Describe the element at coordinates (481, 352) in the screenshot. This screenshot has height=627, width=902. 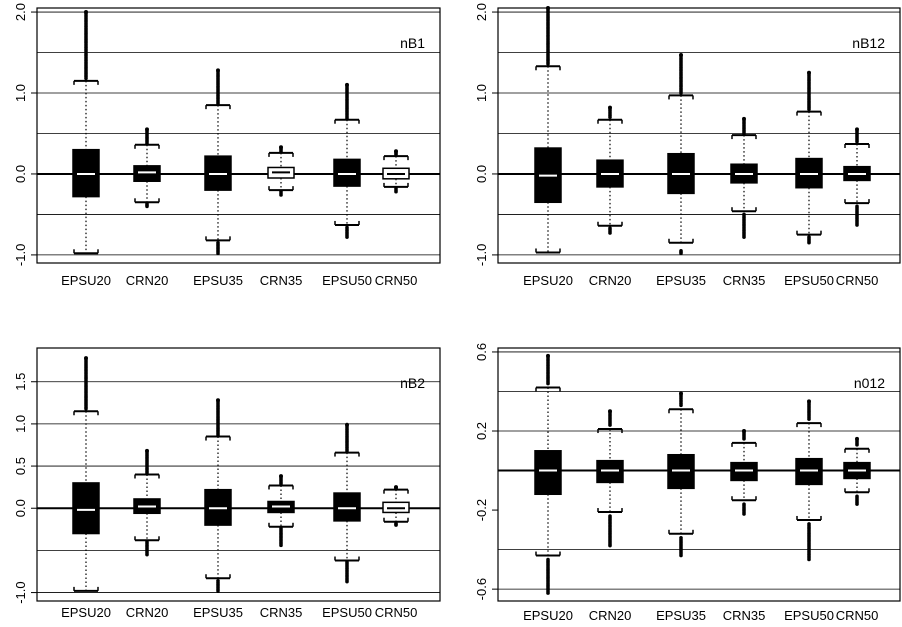
I see `y-tick-label: 0.6` at that location.